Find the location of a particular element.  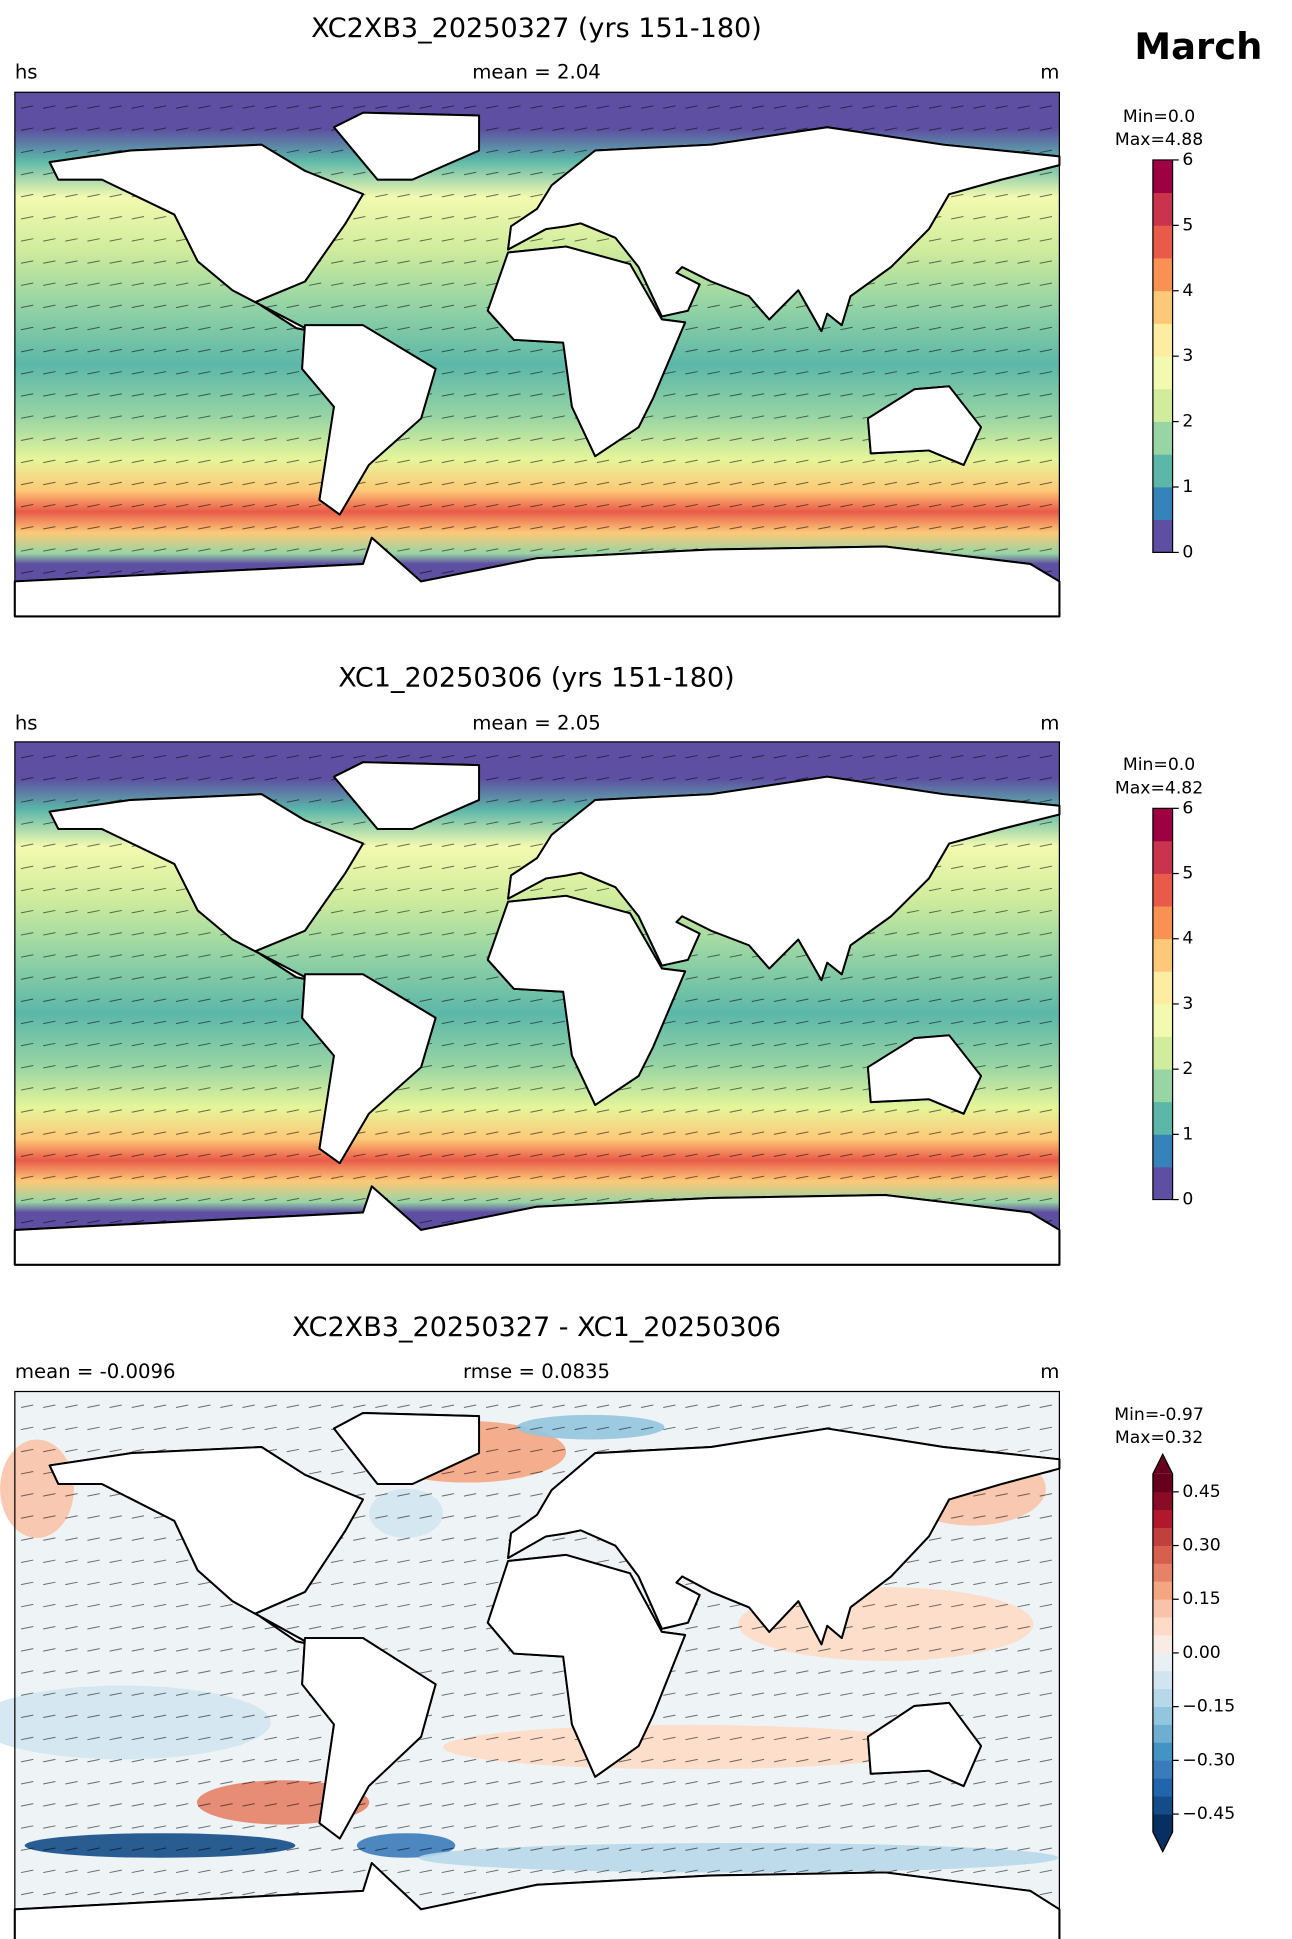

label-left: mean = -0.0096 is located at coordinates (95, 1371).